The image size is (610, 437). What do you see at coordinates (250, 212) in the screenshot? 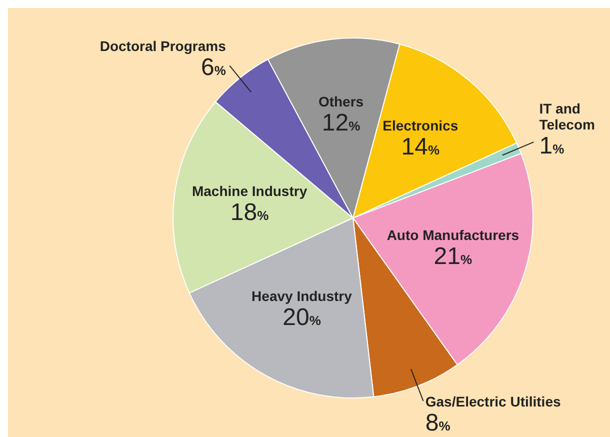
I see `data-label: 18%` at bounding box center [250, 212].